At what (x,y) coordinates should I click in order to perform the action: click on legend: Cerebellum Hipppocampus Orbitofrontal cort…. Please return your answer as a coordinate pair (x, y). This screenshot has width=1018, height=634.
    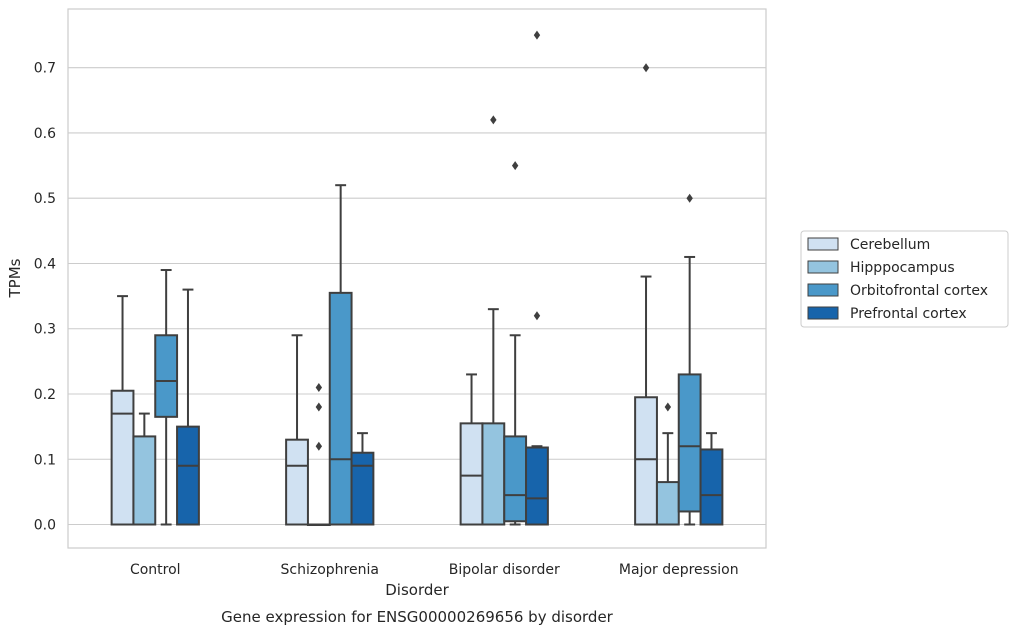
    Looking at the image, I should click on (904, 279).